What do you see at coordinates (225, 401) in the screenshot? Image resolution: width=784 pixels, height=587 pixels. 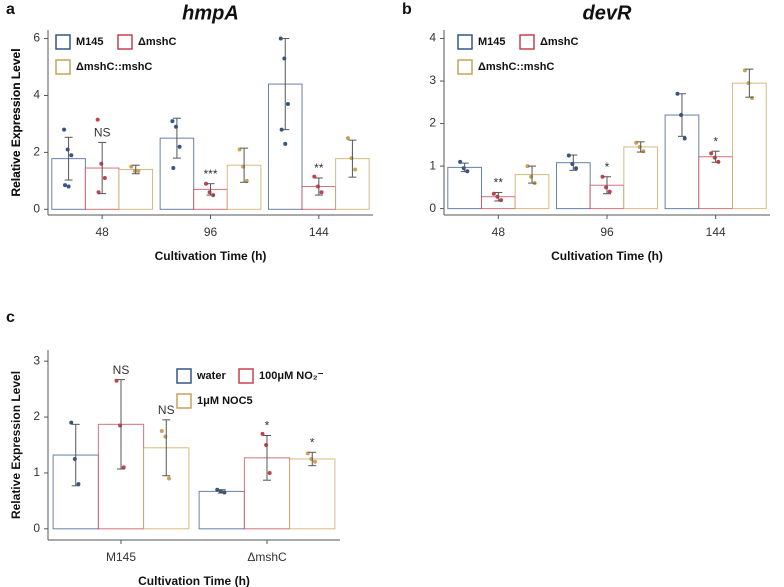 I see `legend-label: 1μM NOC5` at bounding box center [225, 401].